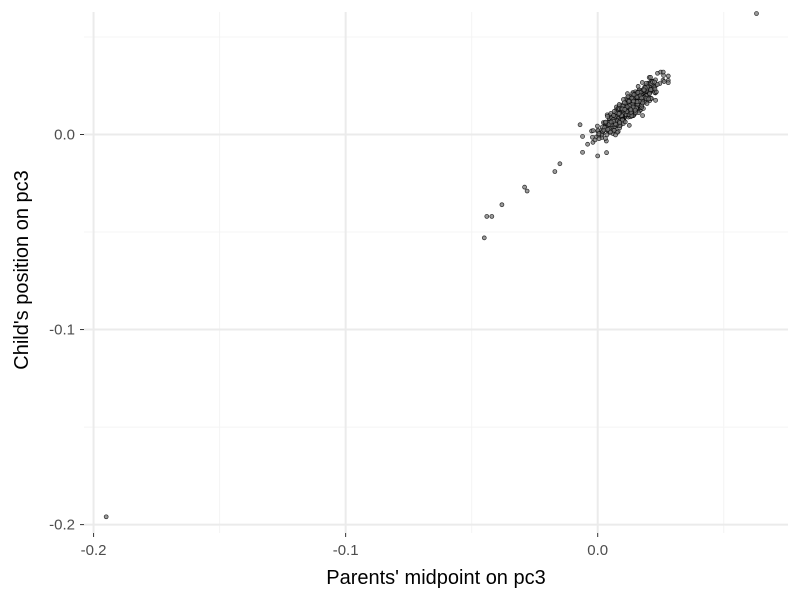  I want to click on y-axis-ticks: -0.2 -0.1 0.0, so click(66, 330).